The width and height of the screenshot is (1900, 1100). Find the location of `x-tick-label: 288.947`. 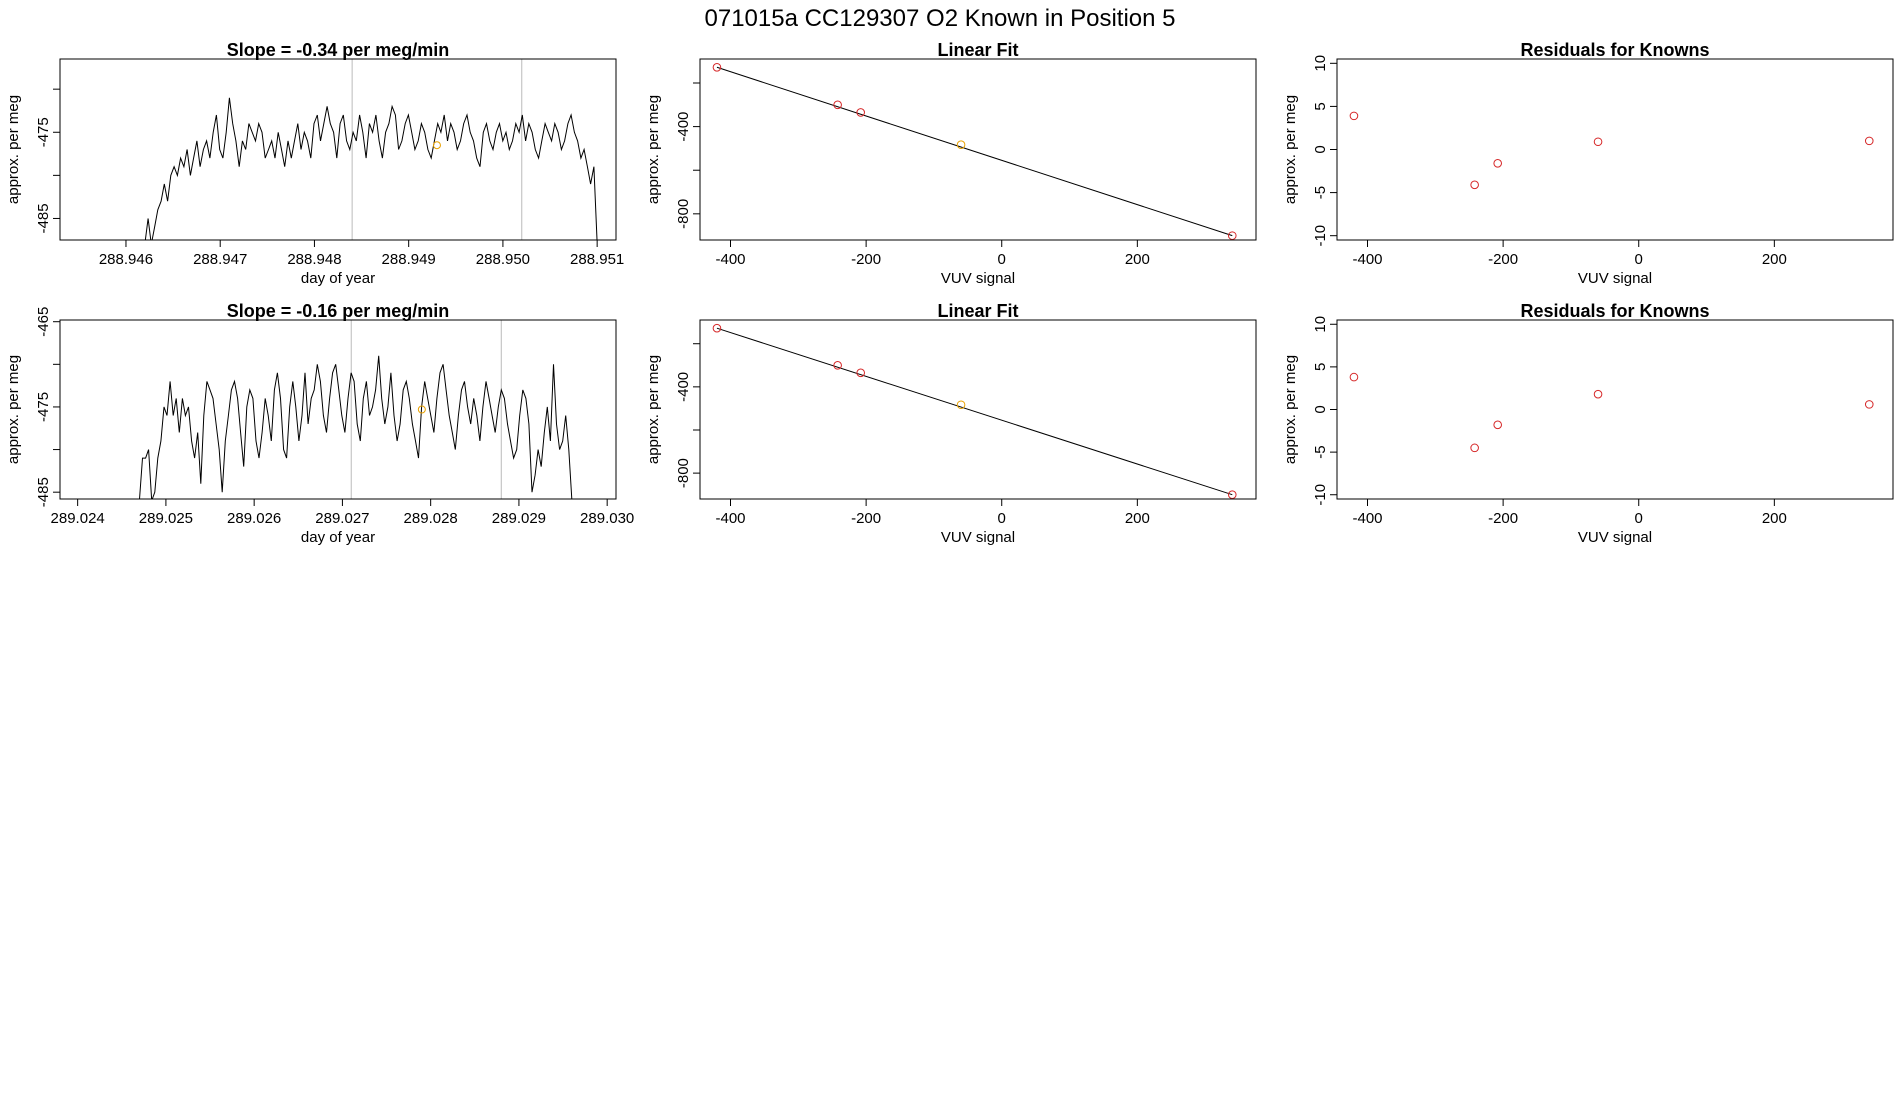

x-tick-label: 288.947 is located at coordinates (220, 259).